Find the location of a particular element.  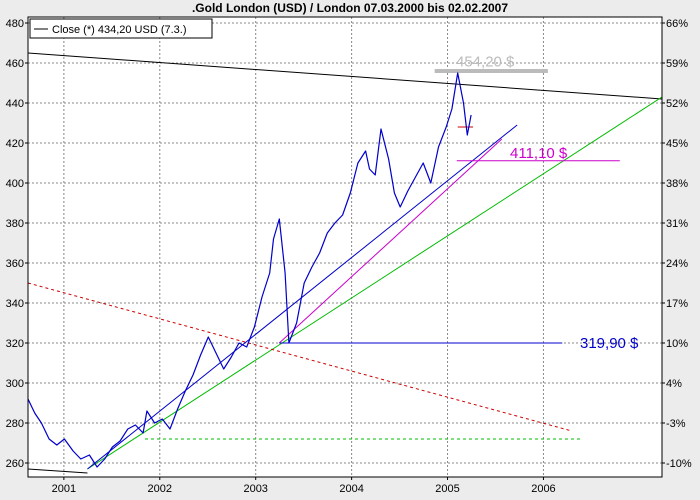

price-annotation-label: 319,90 $ is located at coordinates (609, 343).